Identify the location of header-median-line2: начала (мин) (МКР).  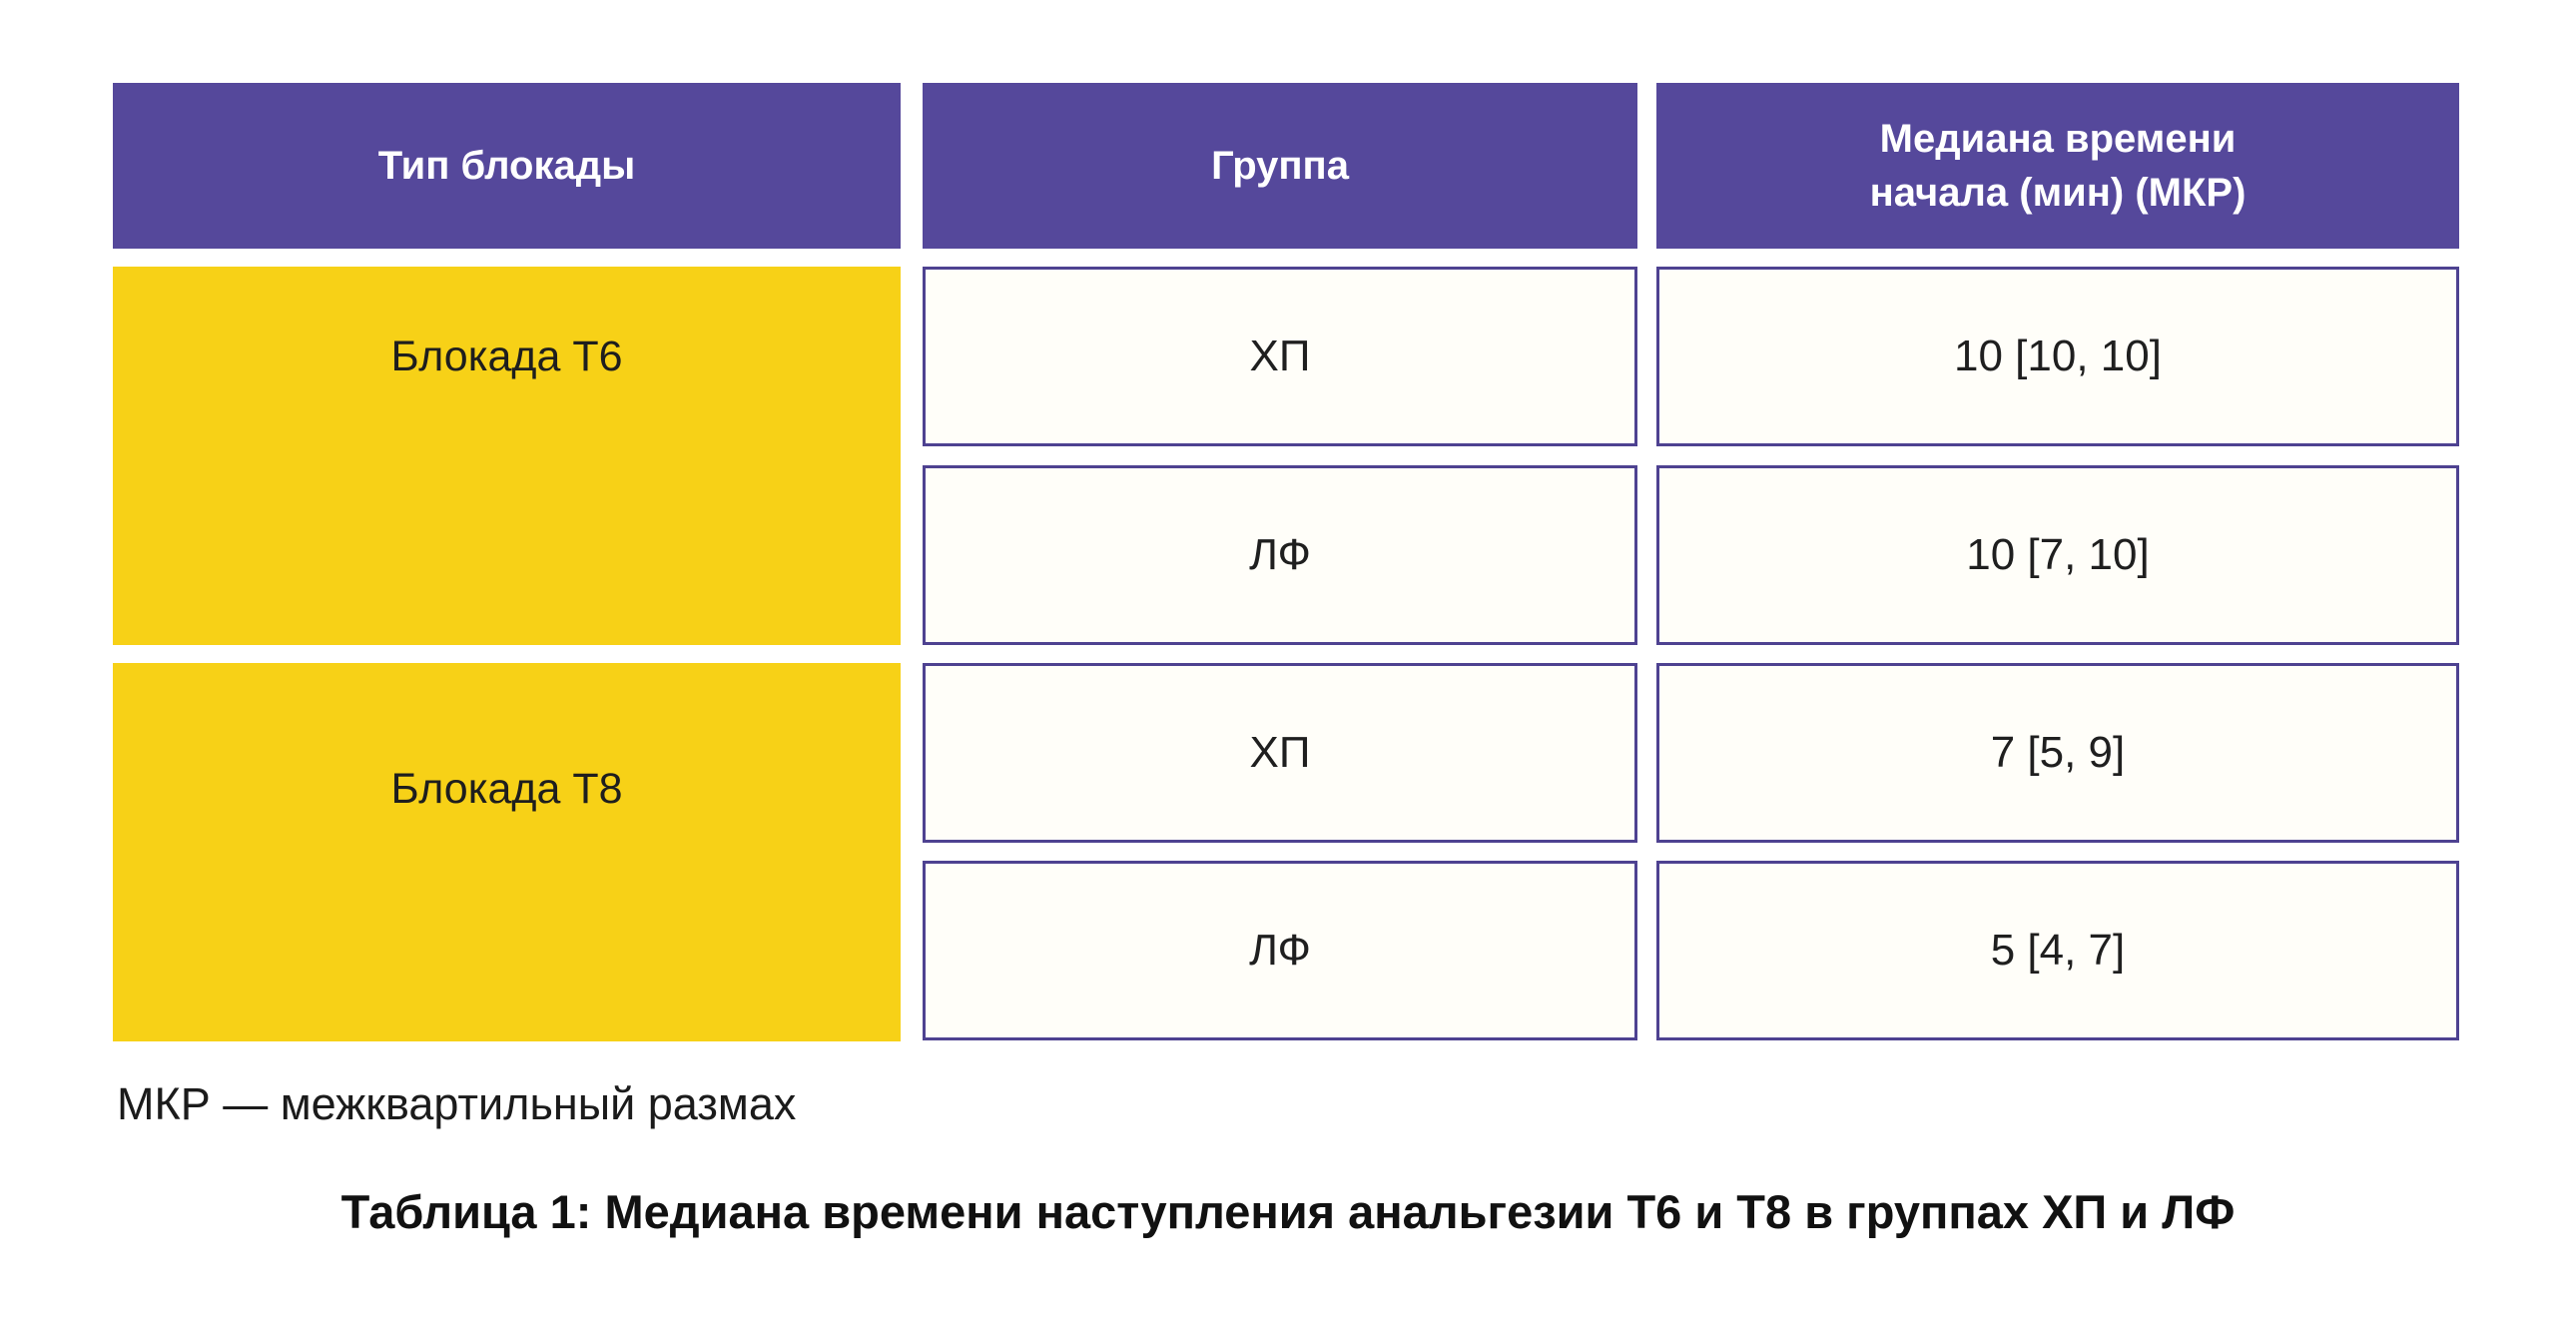
(2058, 193).